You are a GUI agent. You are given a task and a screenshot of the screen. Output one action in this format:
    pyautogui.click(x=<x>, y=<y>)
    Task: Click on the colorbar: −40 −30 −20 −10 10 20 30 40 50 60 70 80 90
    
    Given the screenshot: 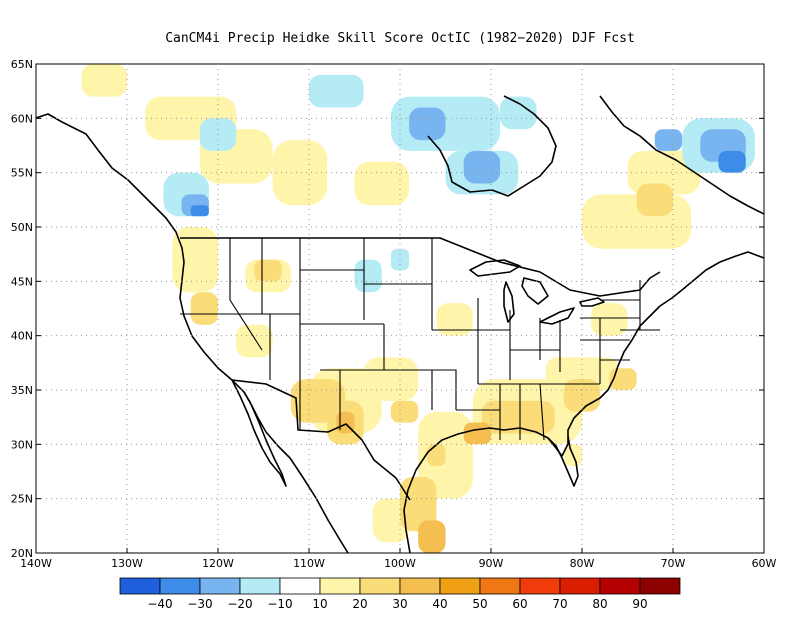 What is the action you would take?
    pyautogui.click(x=400, y=594)
    